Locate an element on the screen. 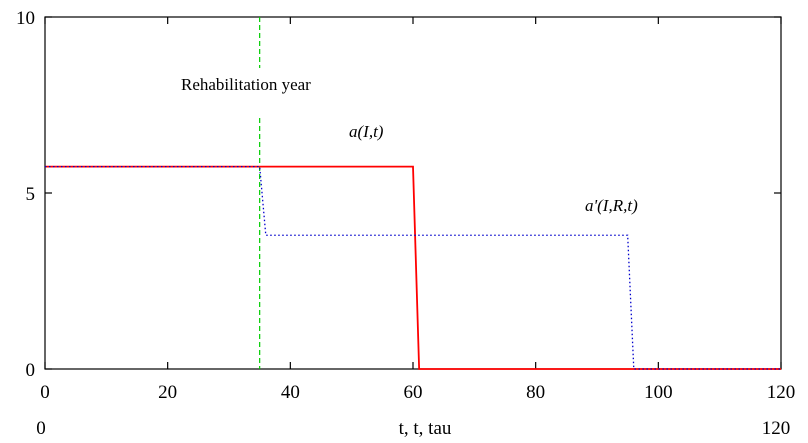  x-axis-label: t, t, tau is located at coordinates (425, 428).